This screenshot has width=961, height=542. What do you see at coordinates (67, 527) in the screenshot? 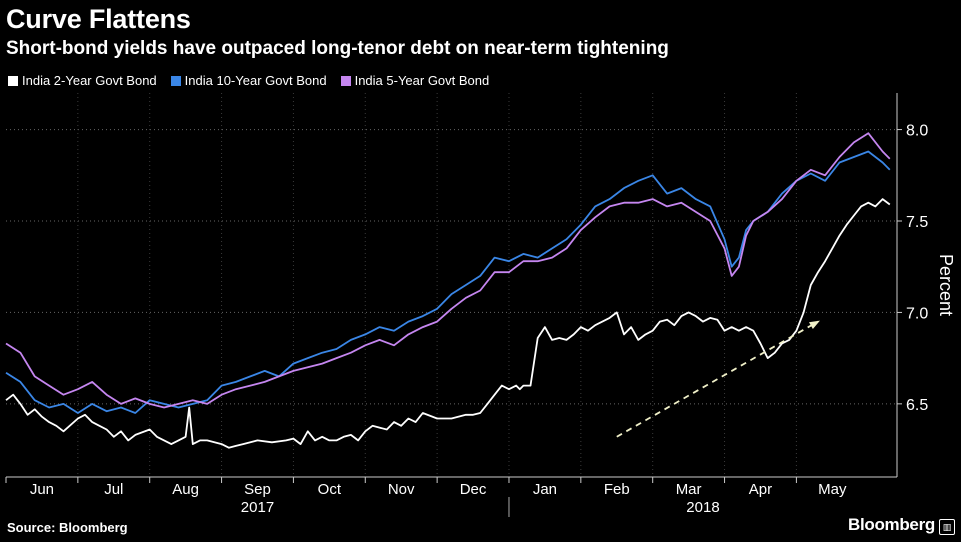
I see `source-label: Source: Bloomberg` at bounding box center [67, 527].